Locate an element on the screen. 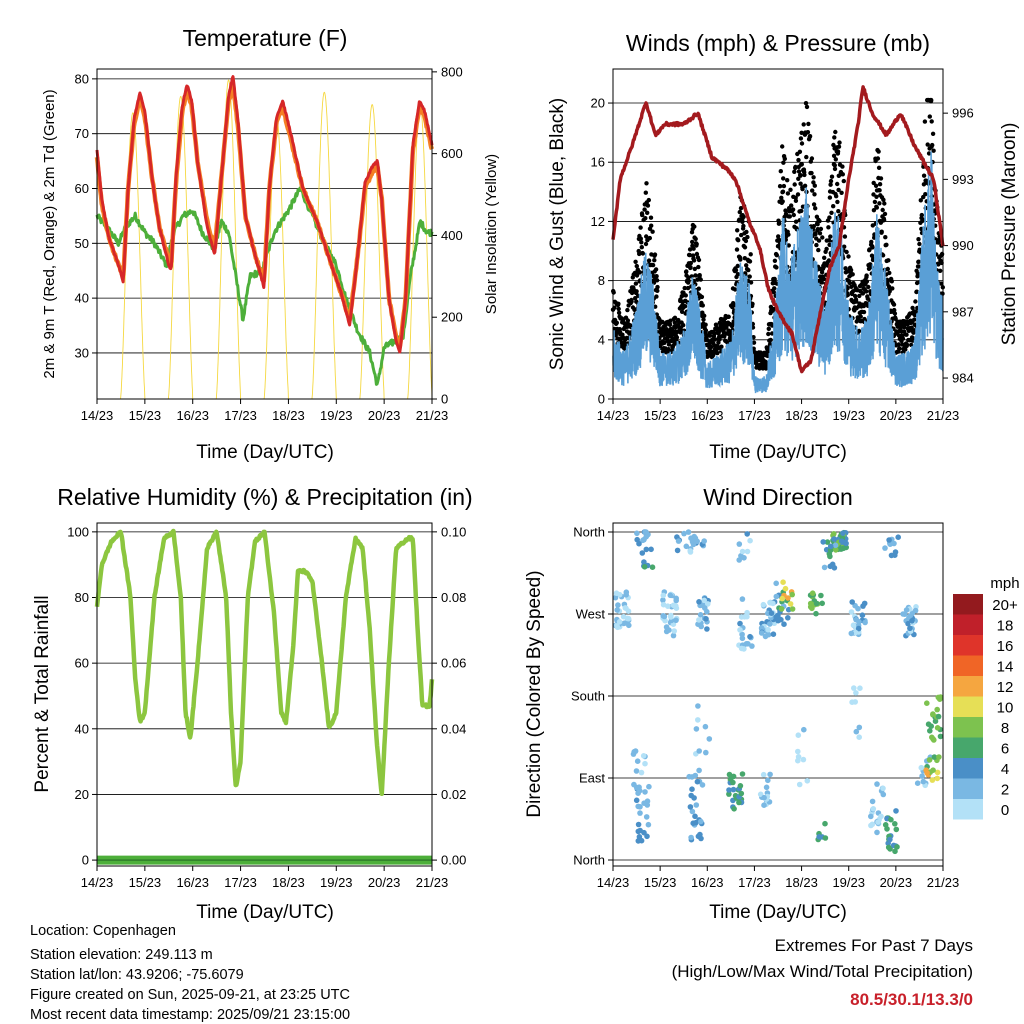 This screenshot has height=1024, width=1024. y-tick-label: 30 is located at coordinates (82, 352).